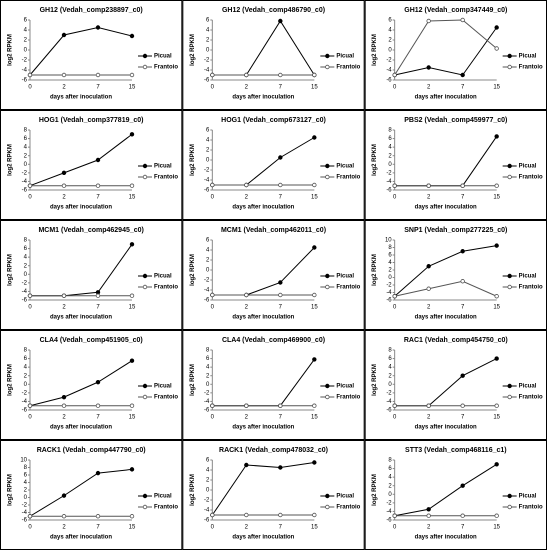 This screenshot has height=550, width=547. I want to click on chart-title: MCM1 (Vedah_comp462011_c0), so click(273, 230).